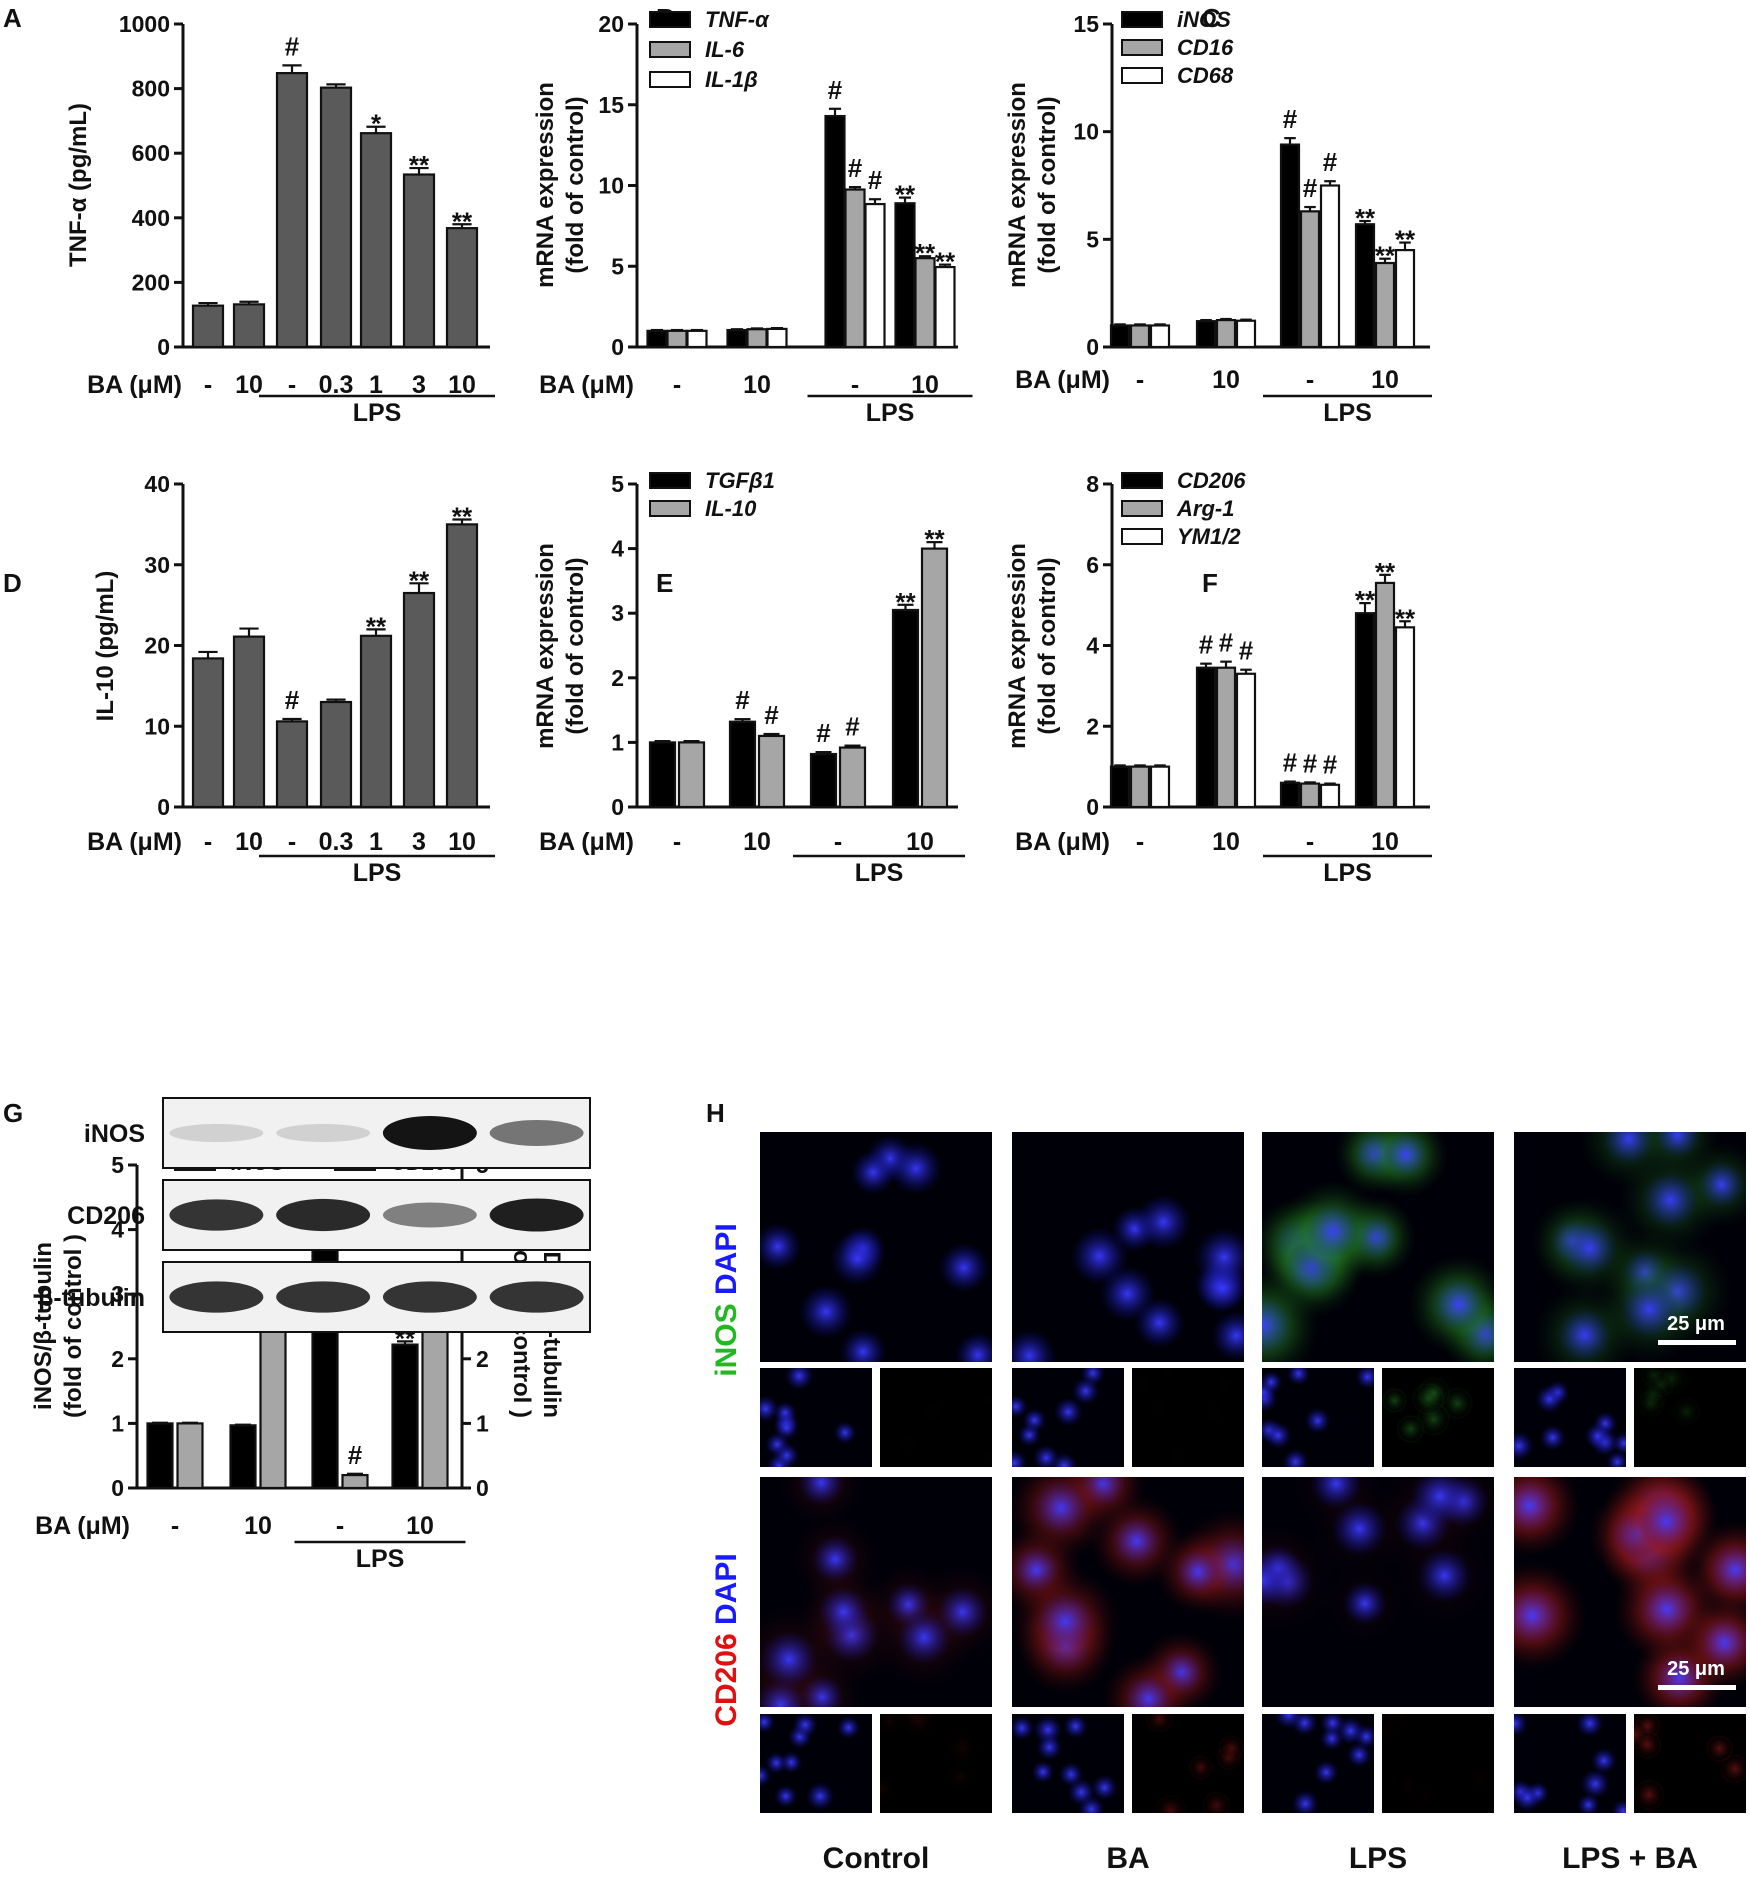  What do you see at coordinates (12, 583) in the screenshot?
I see `panel-label-d: D` at bounding box center [12, 583].